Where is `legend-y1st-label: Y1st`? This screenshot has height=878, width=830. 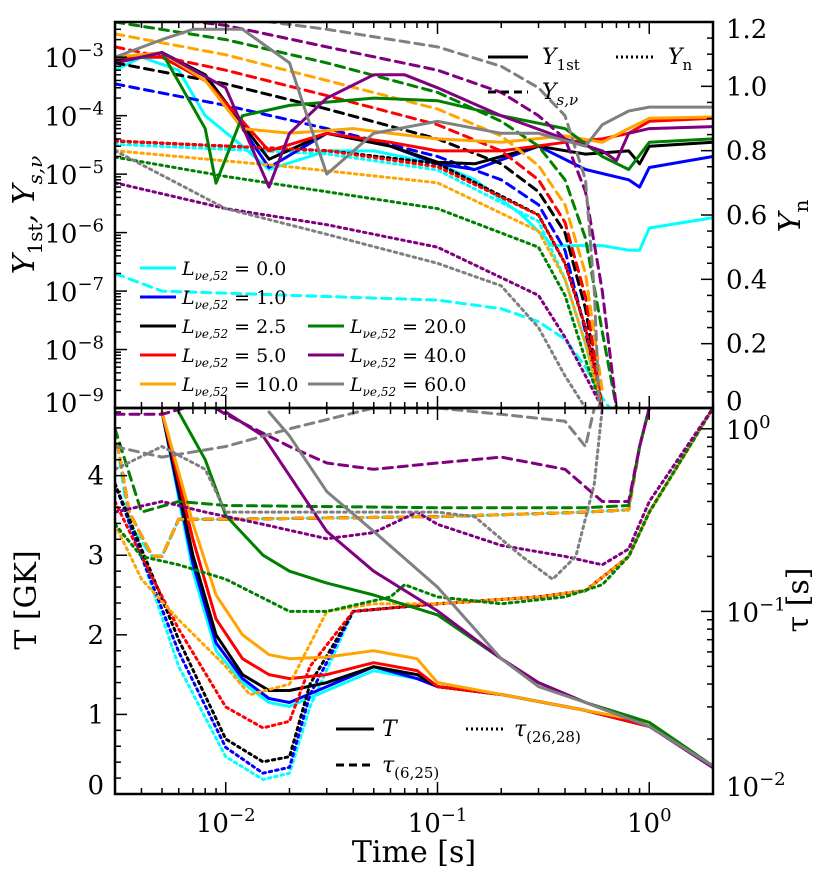 legend-y1st-label: Y1st is located at coordinates (561, 59).